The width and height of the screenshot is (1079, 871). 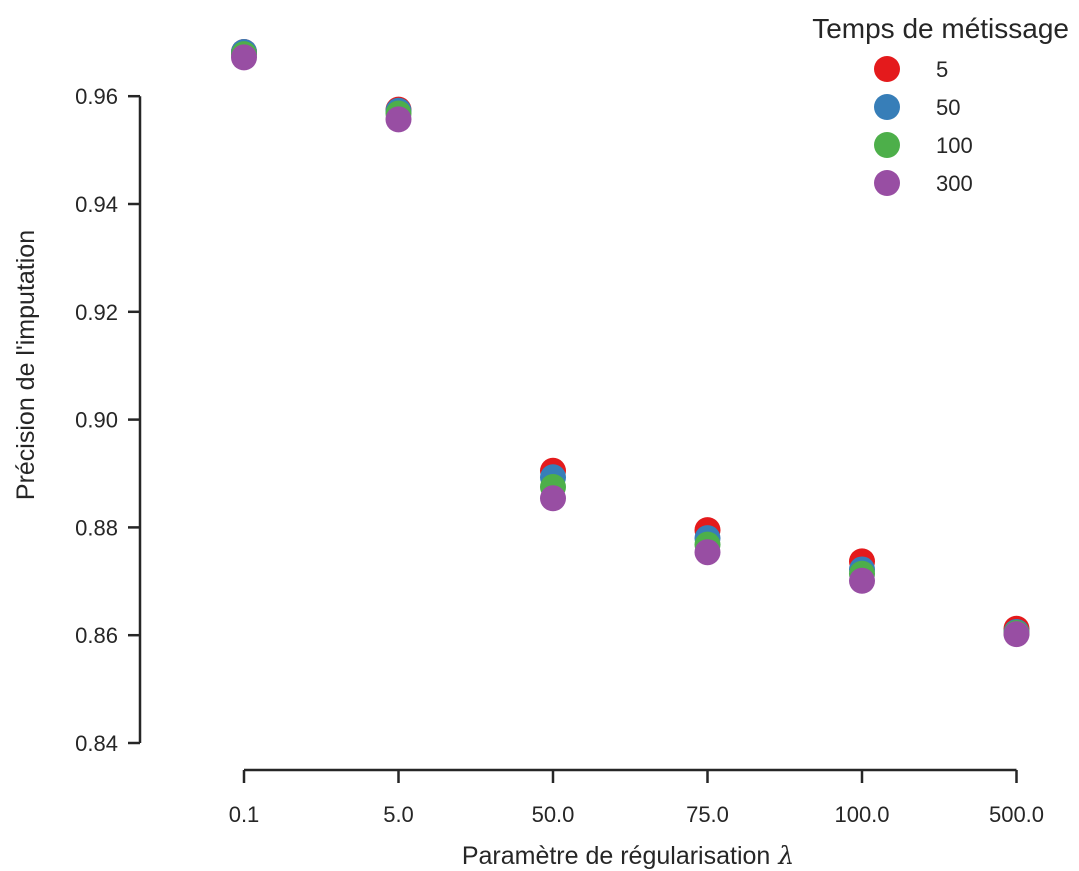 I want to click on legend-item: 50, so click(x=917, y=107).